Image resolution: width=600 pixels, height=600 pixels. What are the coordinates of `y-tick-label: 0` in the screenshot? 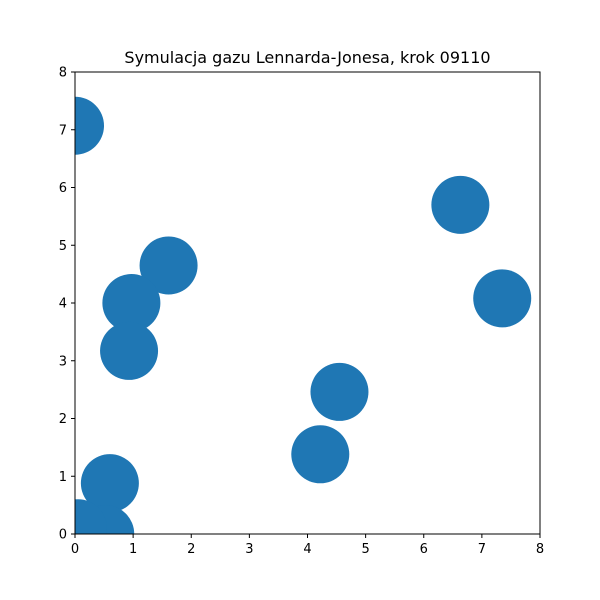 It's located at (63, 535).